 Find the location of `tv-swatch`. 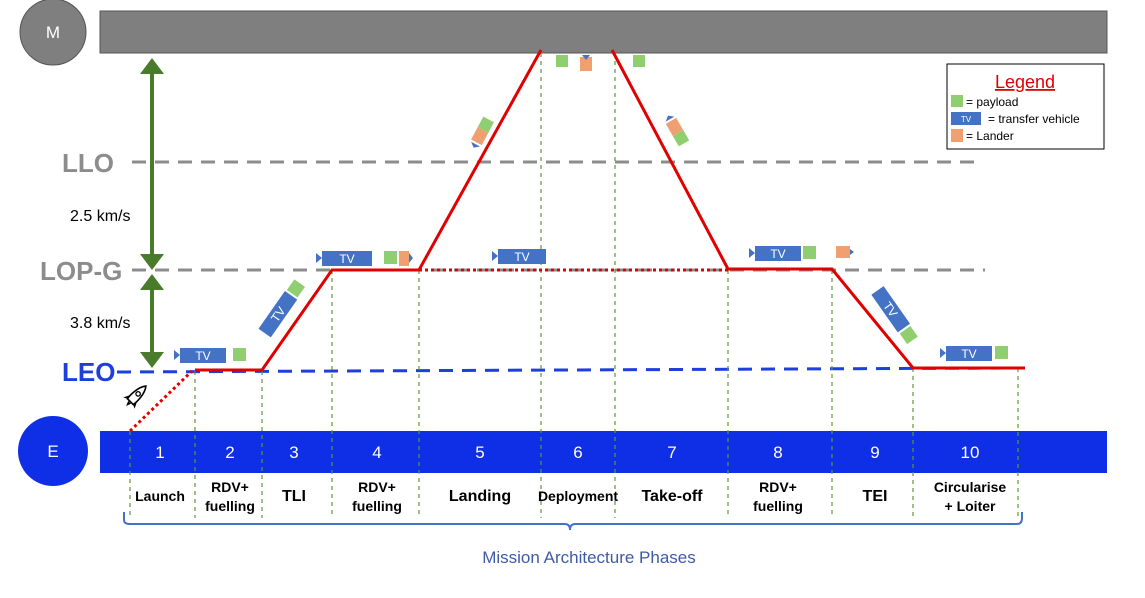

tv-swatch is located at coordinates (966, 118).